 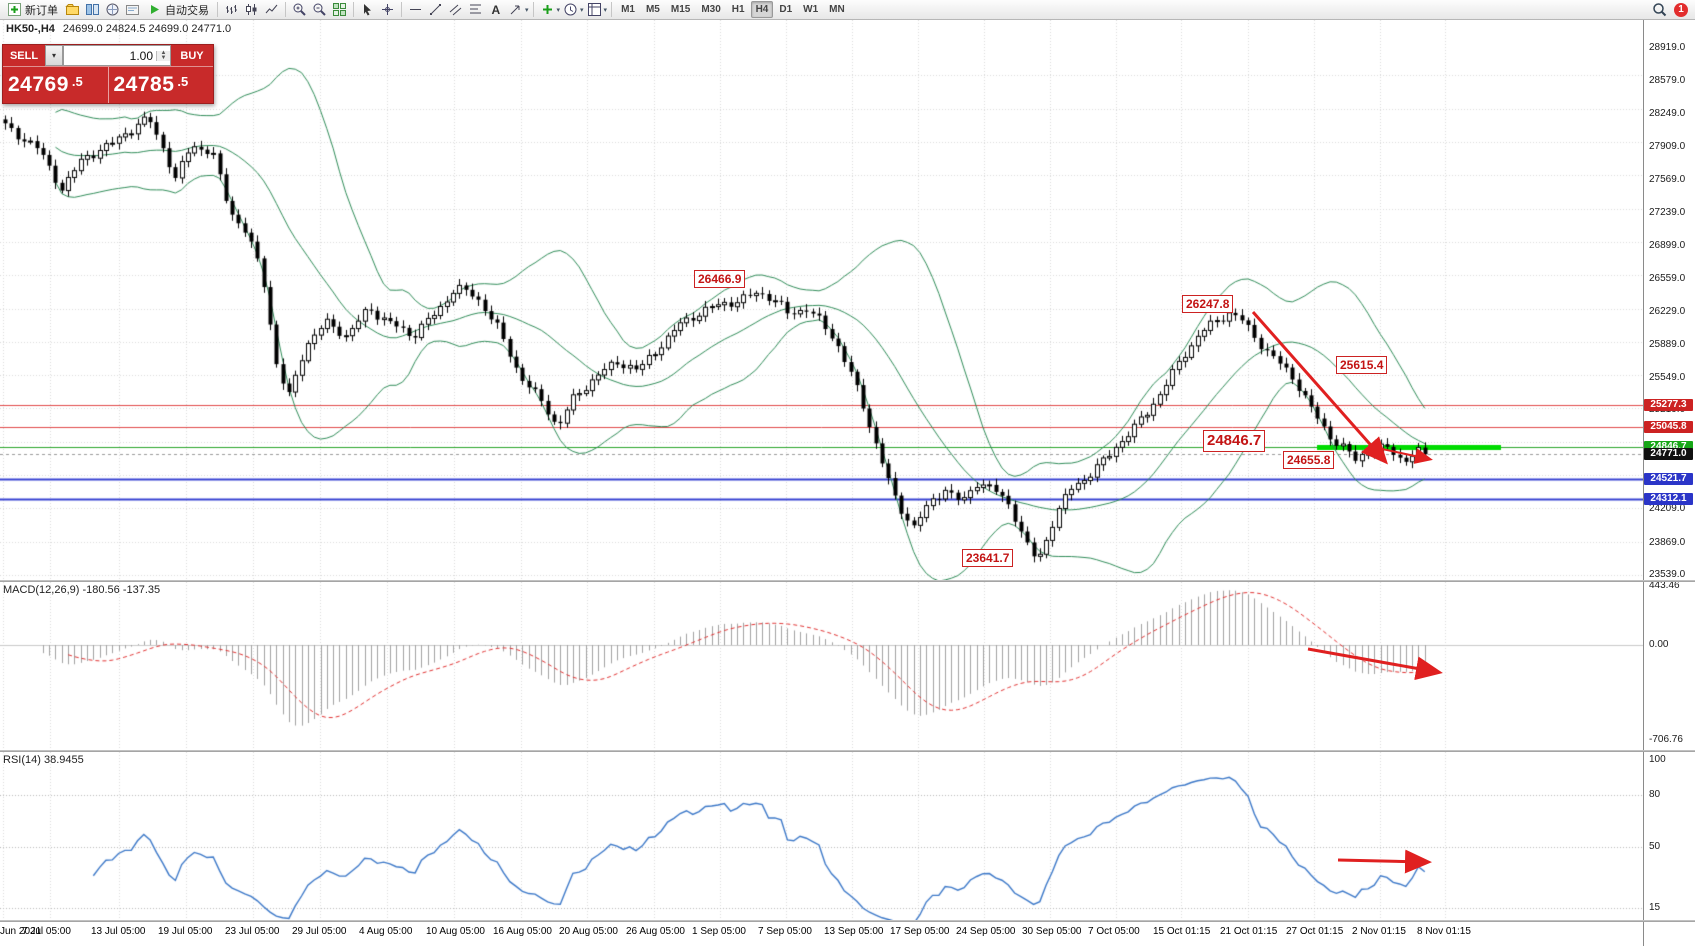 I want to click on chart-title: HK50-,H4 24699.0 24824.5 24699.0 24771.0, so click(x=118, y=29).